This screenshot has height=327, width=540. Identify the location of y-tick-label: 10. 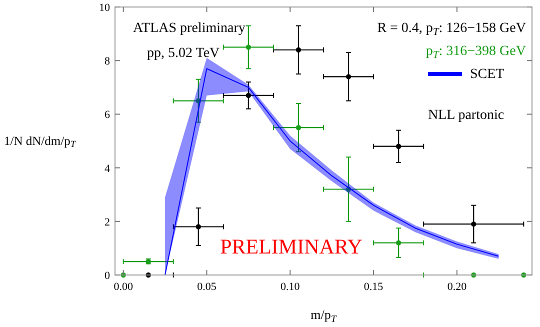
(104, 8).